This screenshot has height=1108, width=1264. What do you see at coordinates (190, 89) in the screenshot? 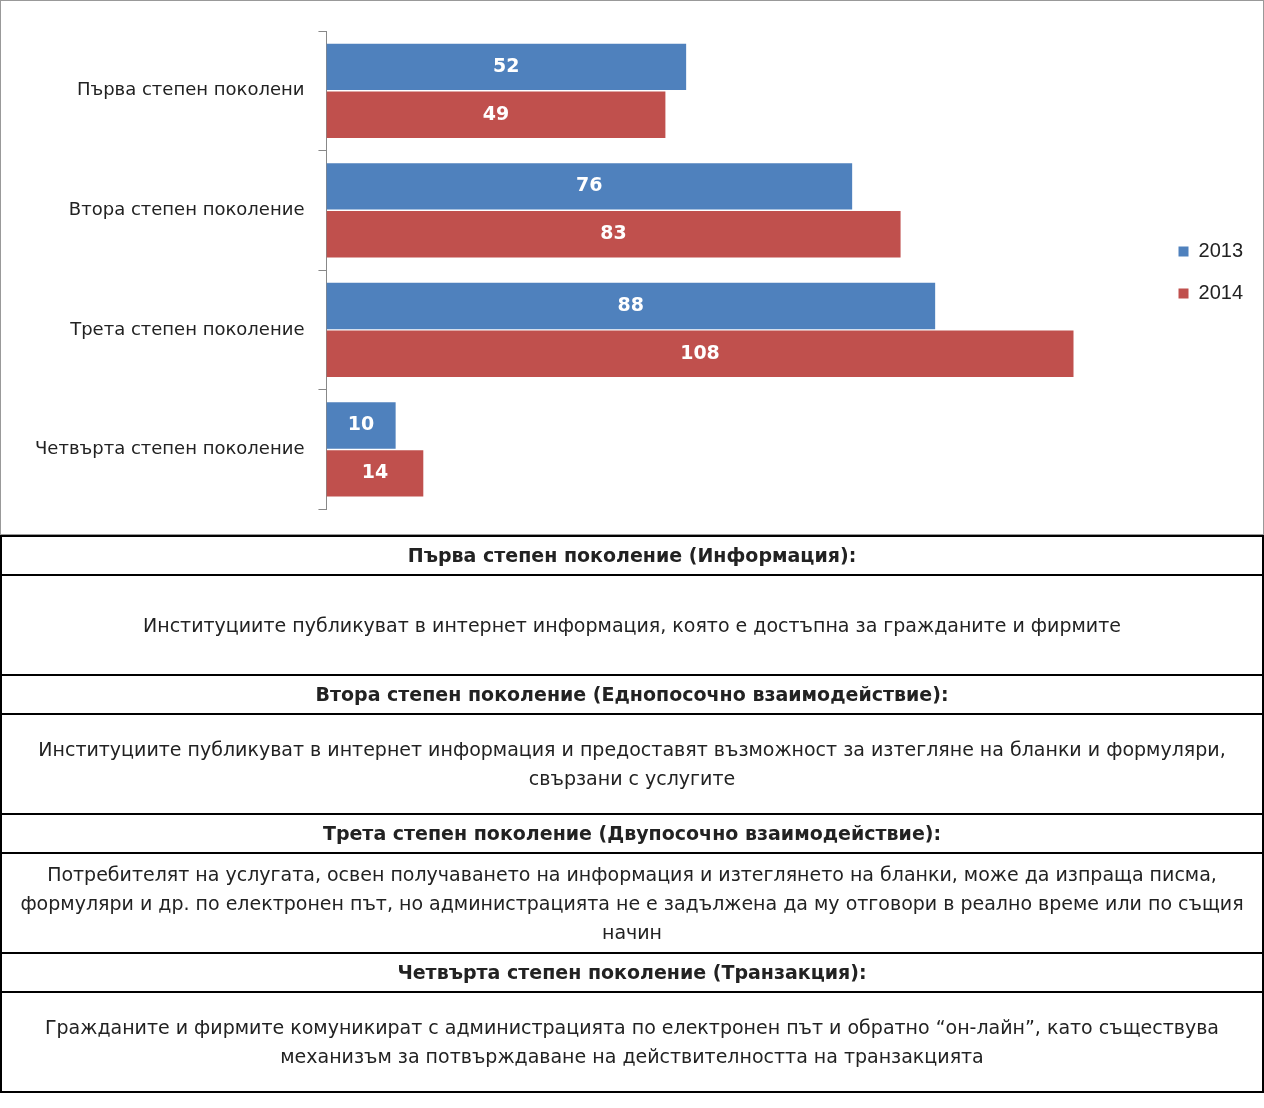
I see `y-tick-label: Първа степен поколени` at bounding box center [190, 89].